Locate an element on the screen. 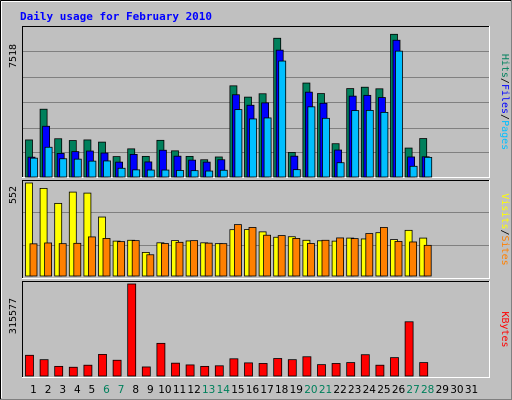 This screenshot has width=512, height=400. panel-bottom-max-label: 315577 is located at coordinates (13, 316).